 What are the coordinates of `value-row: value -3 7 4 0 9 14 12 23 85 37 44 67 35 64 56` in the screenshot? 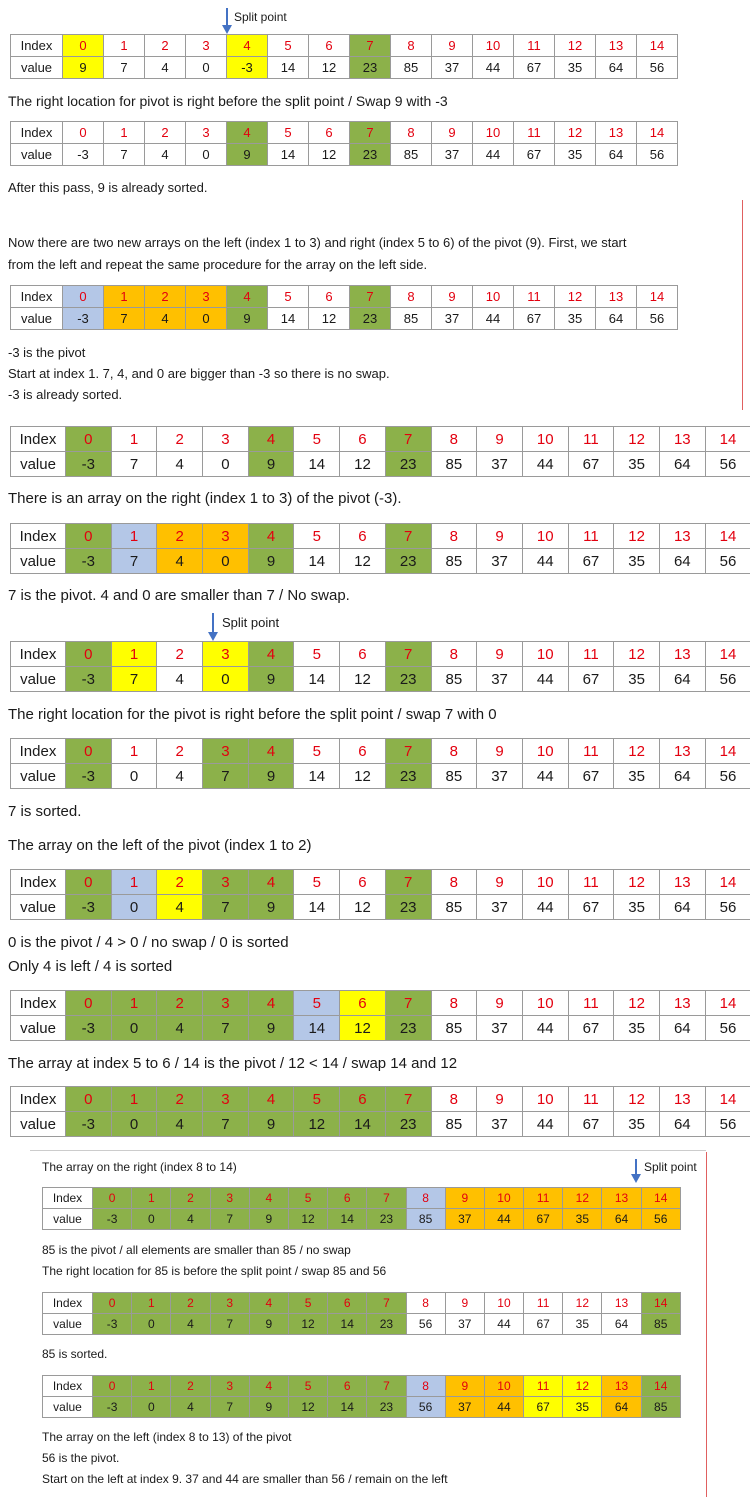 It's located at (380, 464).